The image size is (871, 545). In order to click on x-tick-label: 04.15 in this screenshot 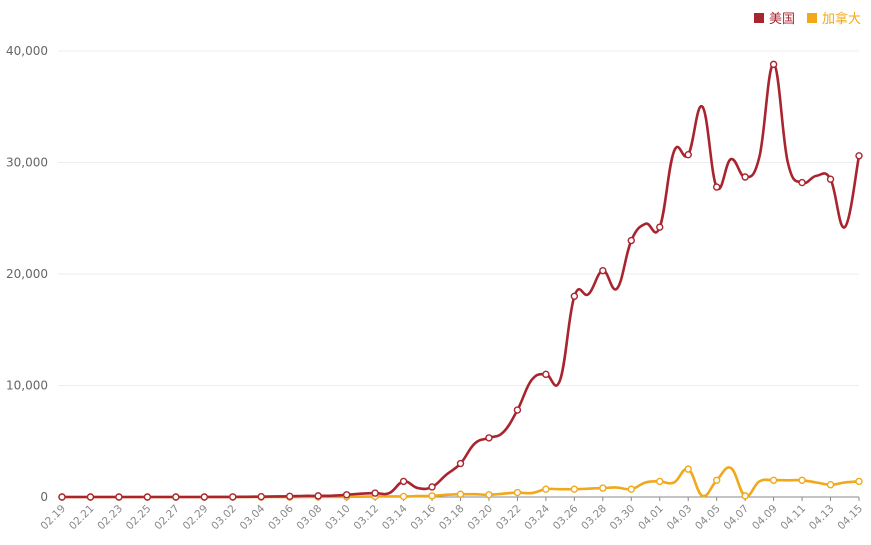, I will do `click(850, 518)`.